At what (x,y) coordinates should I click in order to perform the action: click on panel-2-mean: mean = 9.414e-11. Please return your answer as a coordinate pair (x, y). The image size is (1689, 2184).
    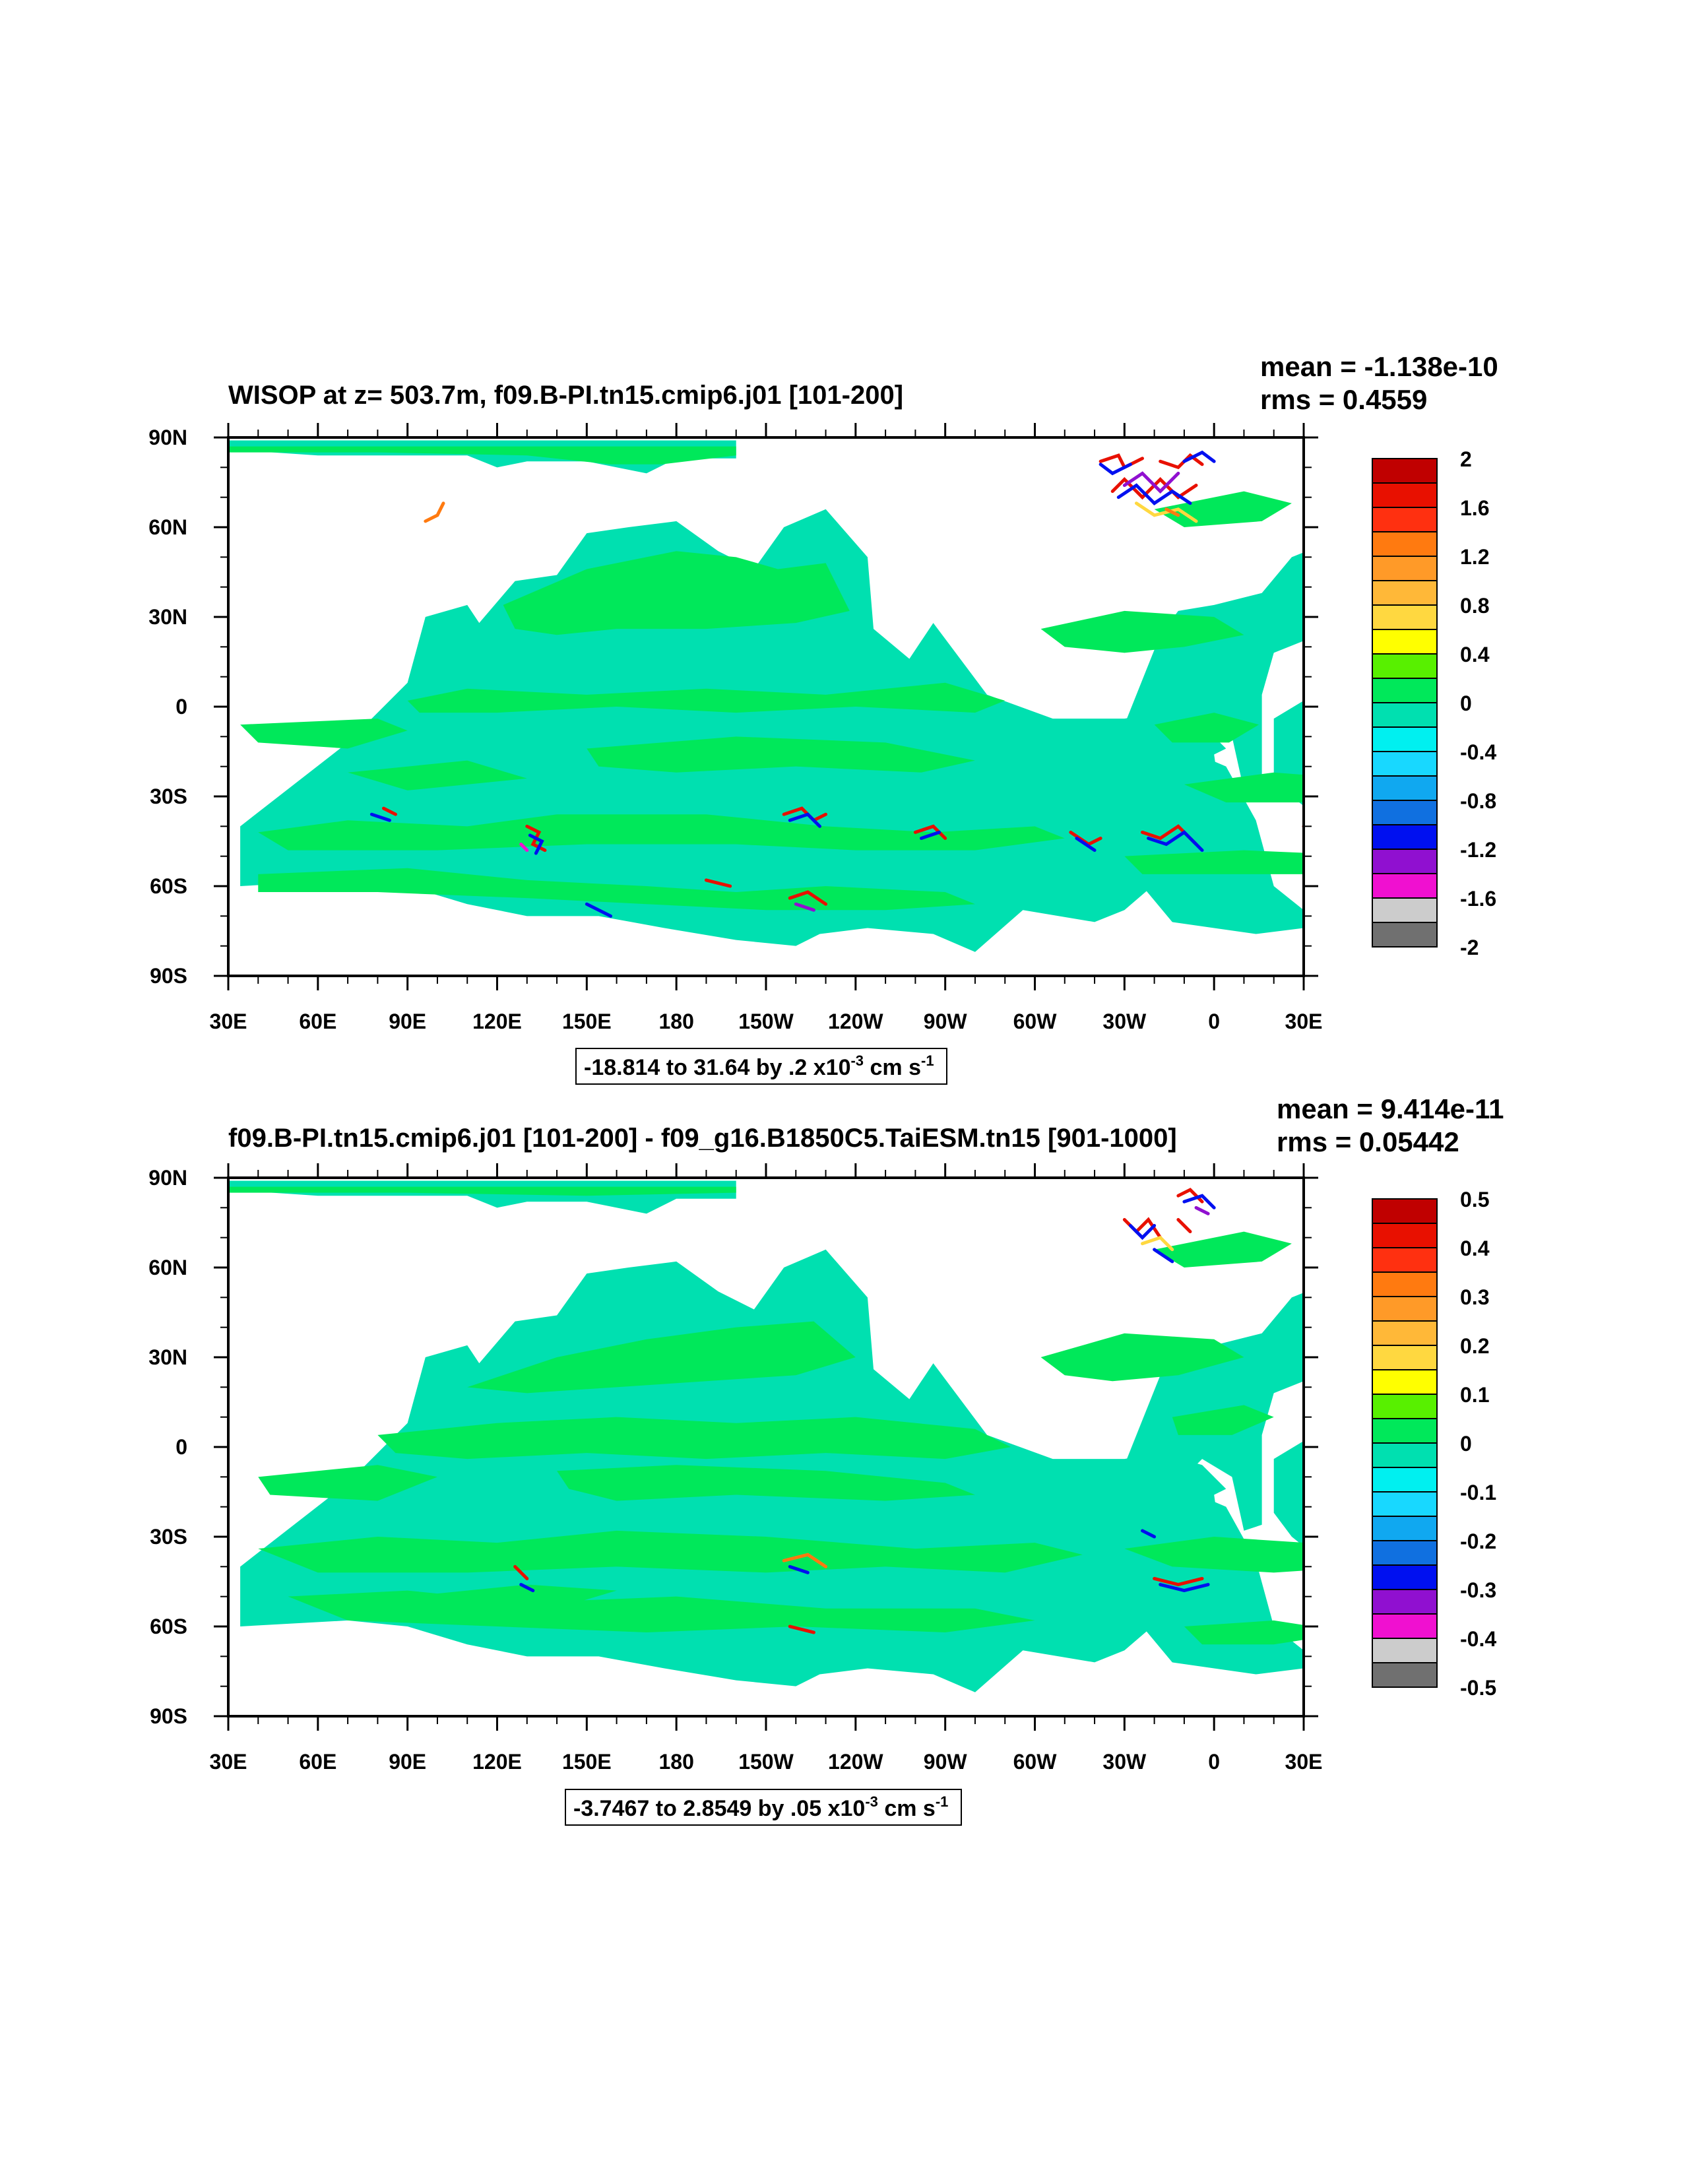
    Looking at the image, I should click on (1390, 1108).